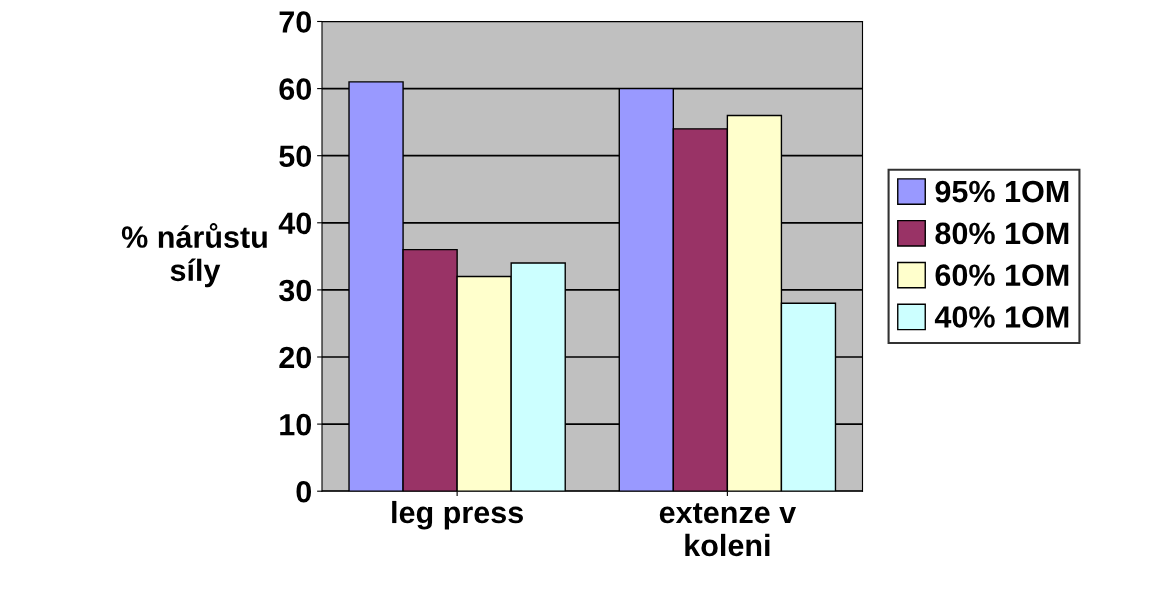 The height and width of the screenshot is (614, 1150). Describe the element at coordinates (295, 290) in the screenshot. I see `y-tick-label: 30` at that location.